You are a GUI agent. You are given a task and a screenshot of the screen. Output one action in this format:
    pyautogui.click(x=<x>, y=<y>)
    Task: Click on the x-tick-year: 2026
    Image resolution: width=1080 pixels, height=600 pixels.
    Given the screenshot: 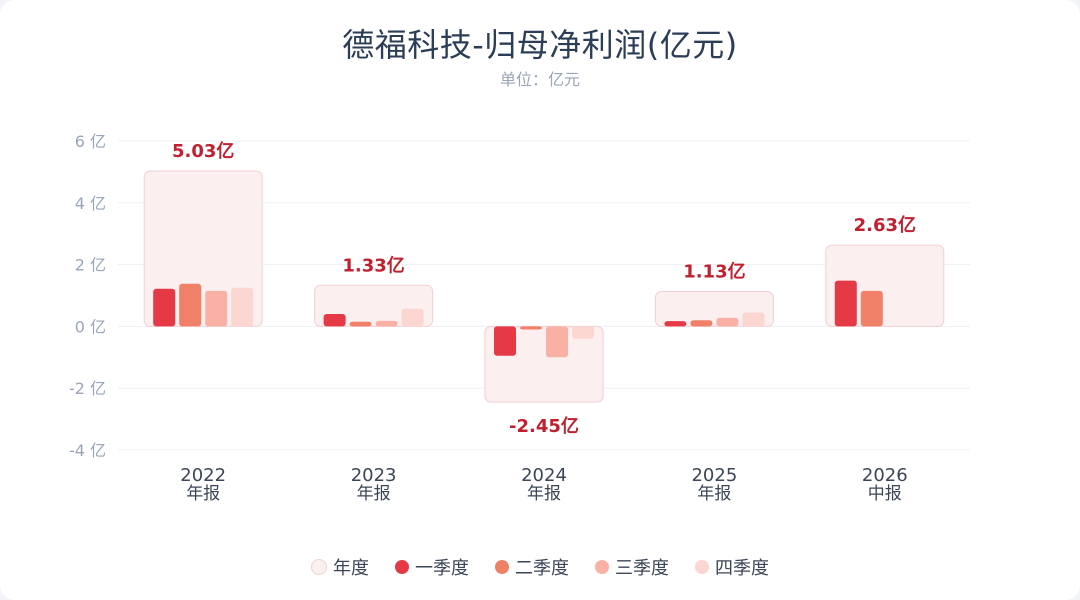 What is the action you would take?
    pyautogui.click(x=885, y=475)
    